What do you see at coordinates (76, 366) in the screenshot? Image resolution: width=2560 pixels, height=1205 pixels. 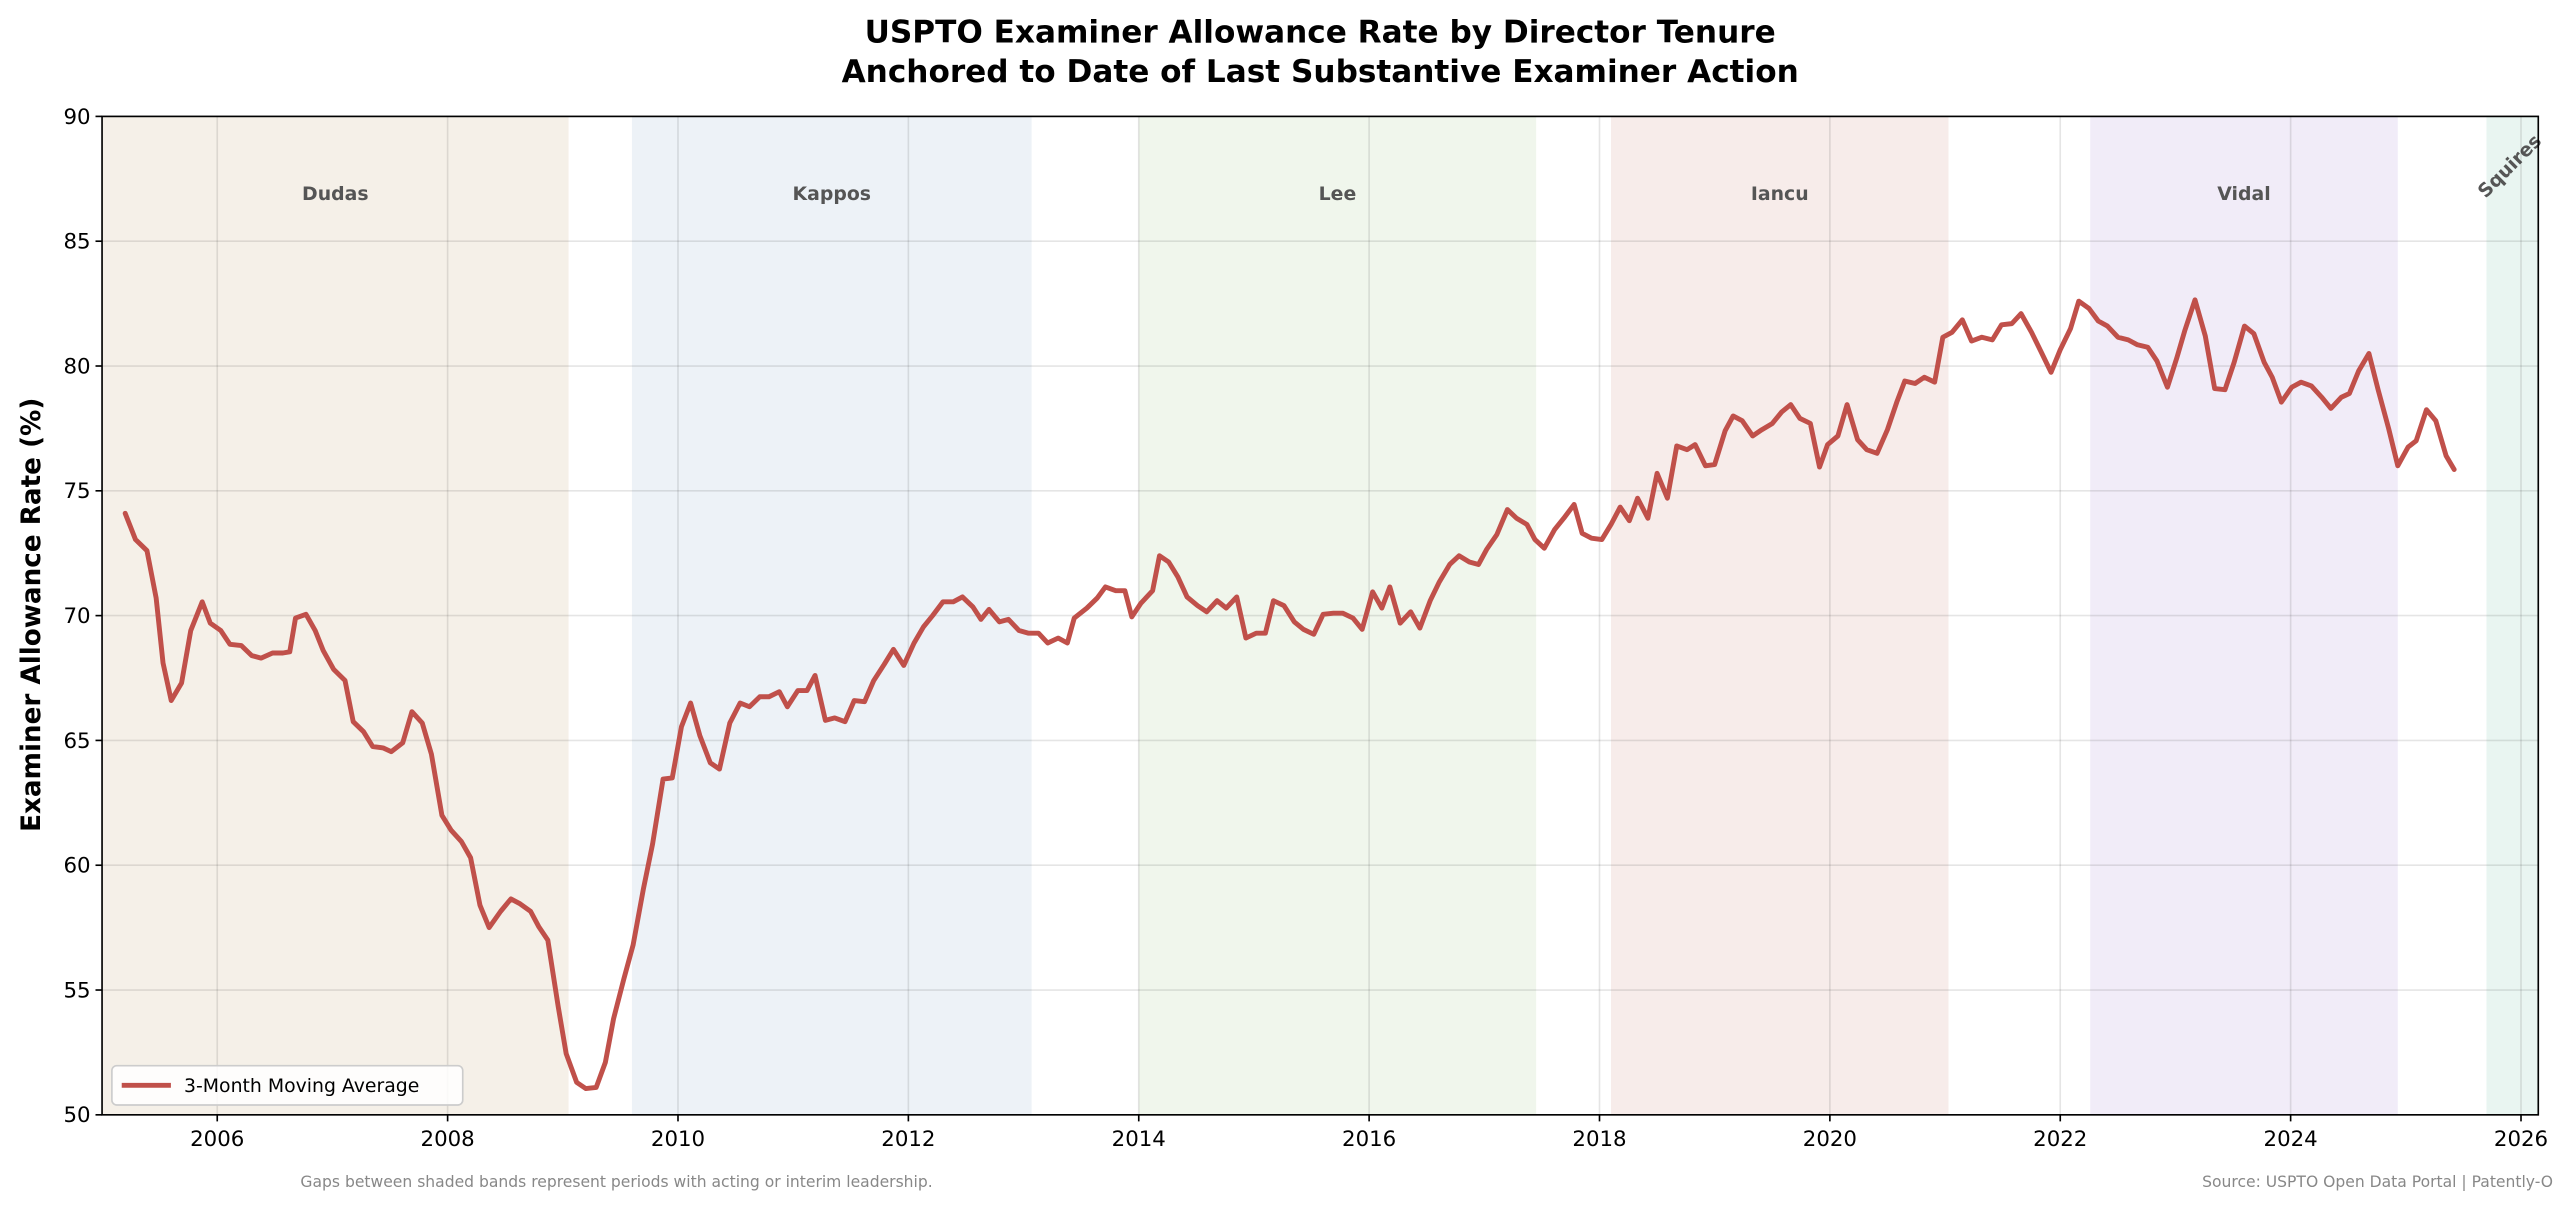 I see `y-tick-label: 80` at bounding box center [76, 366].